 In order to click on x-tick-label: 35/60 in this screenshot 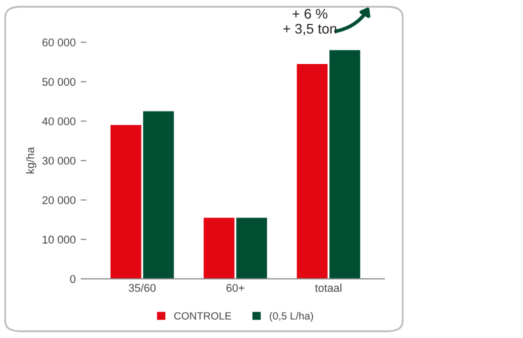, I will do `click(142, 288)`.